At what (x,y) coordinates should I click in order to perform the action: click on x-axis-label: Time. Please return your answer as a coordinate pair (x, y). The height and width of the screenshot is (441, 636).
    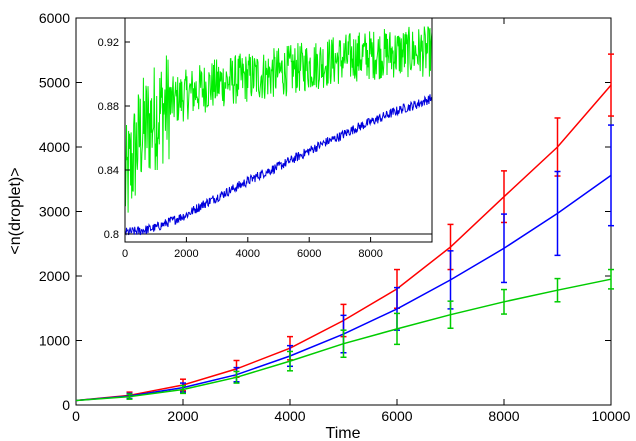
    Looking at the image, I should click on (343, 433).